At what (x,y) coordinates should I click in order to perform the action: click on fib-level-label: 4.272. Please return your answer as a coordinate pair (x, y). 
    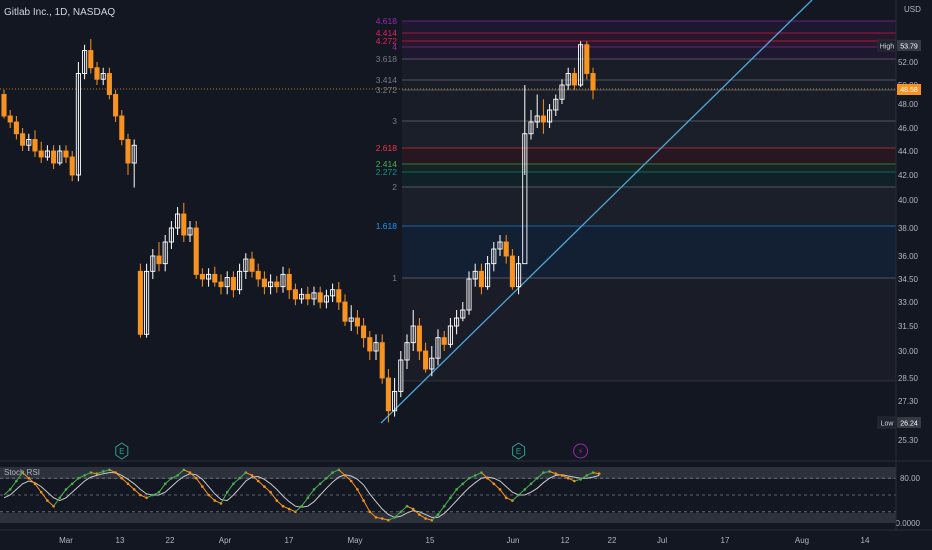
    Looking at the image, I should click on (387, 41).